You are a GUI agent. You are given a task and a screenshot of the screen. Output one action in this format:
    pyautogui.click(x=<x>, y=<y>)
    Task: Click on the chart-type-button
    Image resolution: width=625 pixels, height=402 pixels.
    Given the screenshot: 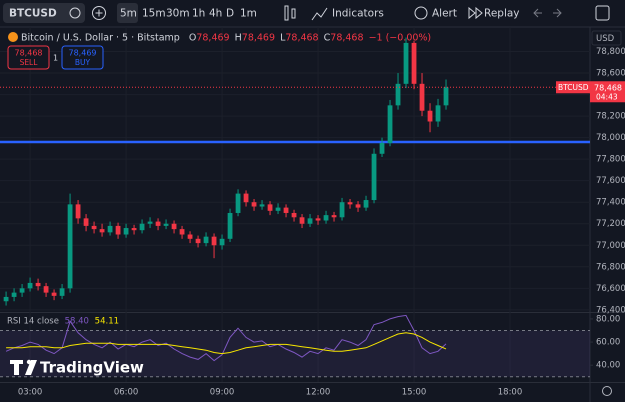 What is the action you would take?
    pyautogui.click(x=286, y=13)
    